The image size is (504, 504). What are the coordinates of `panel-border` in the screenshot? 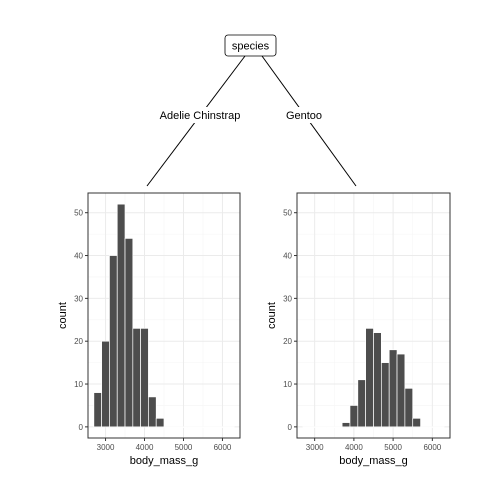 It's located at (164, 315).